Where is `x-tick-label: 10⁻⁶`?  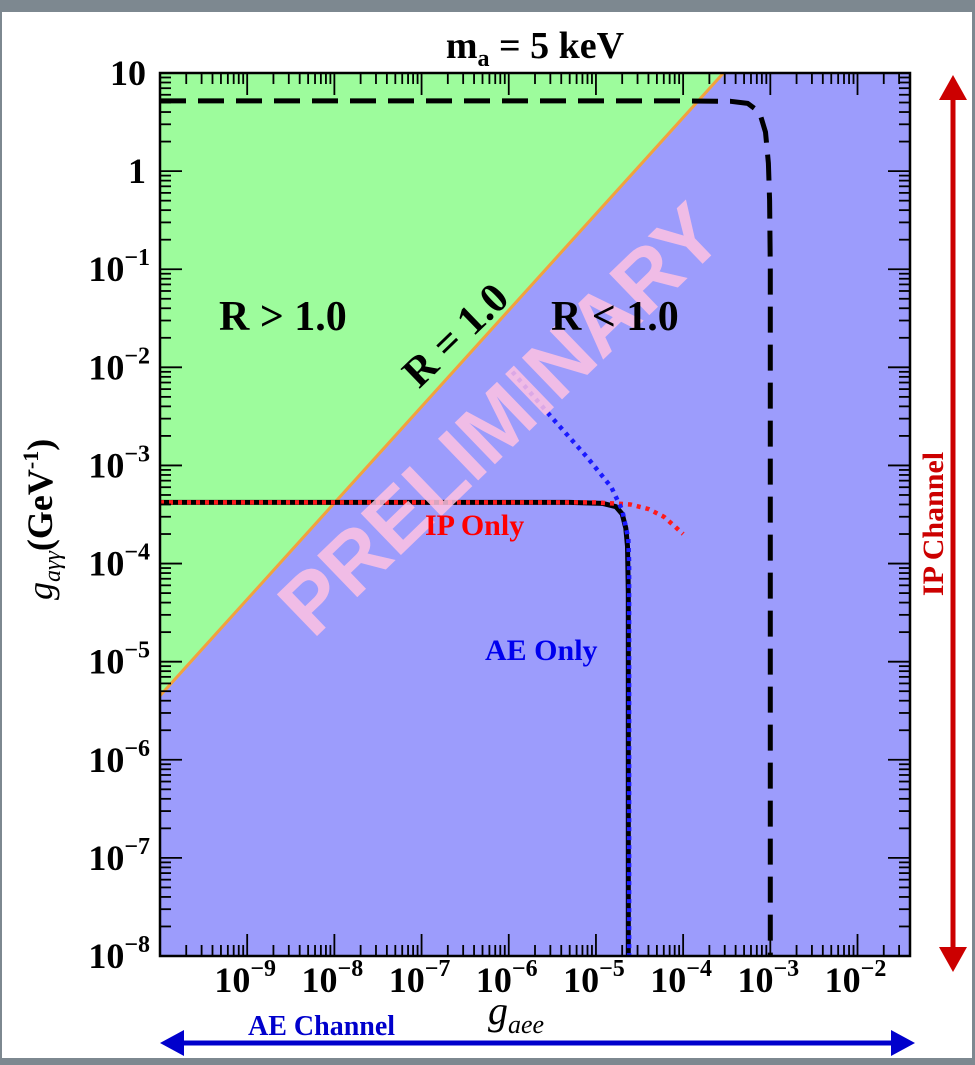 x-tick-label: 10⁻⁶ is located at coordinates (507, 978).